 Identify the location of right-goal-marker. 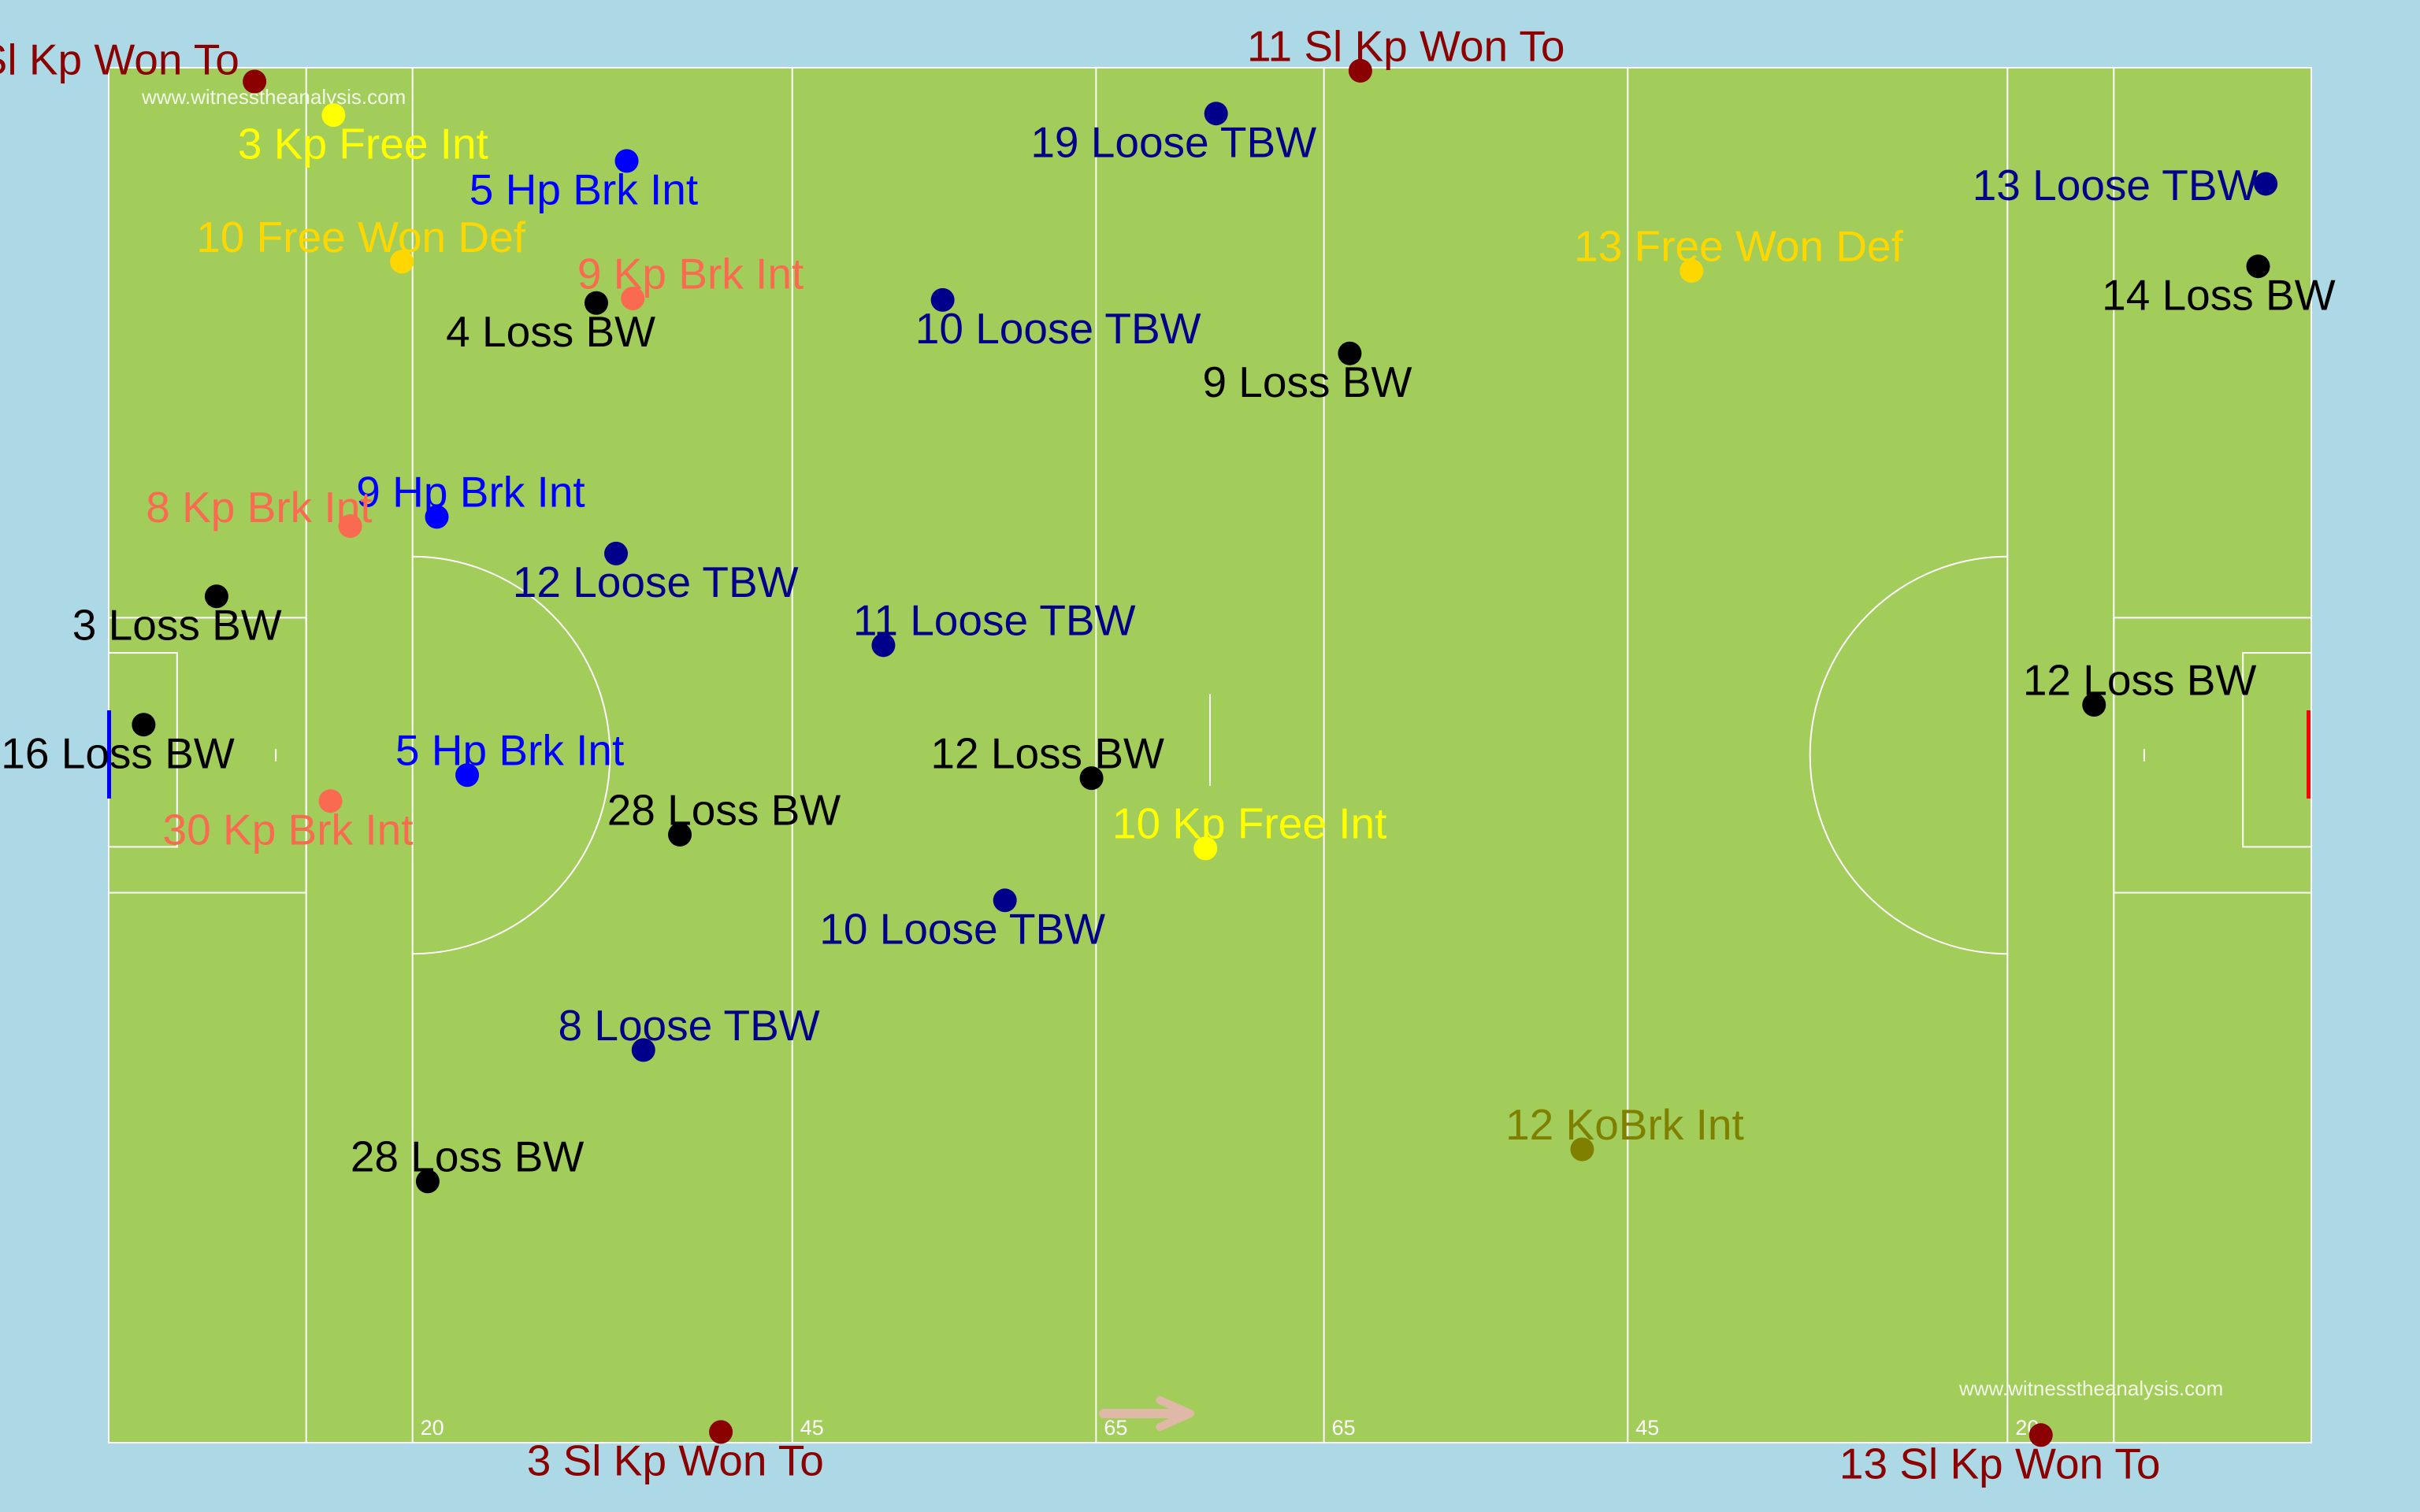
(2309, 754).